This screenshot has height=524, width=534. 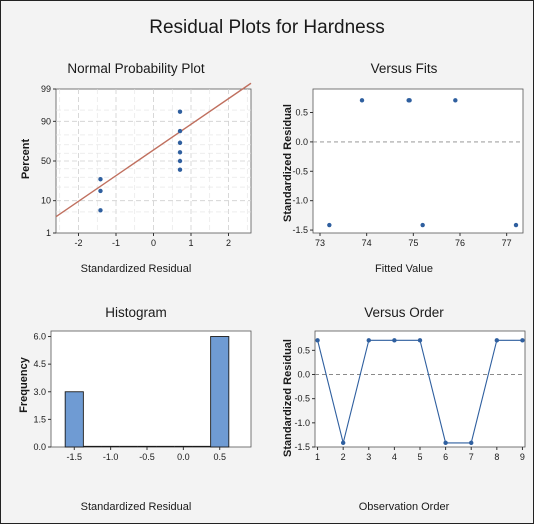 I want to click on versus-order-y-tick-label: 0.5, so click(x=303, y=350).